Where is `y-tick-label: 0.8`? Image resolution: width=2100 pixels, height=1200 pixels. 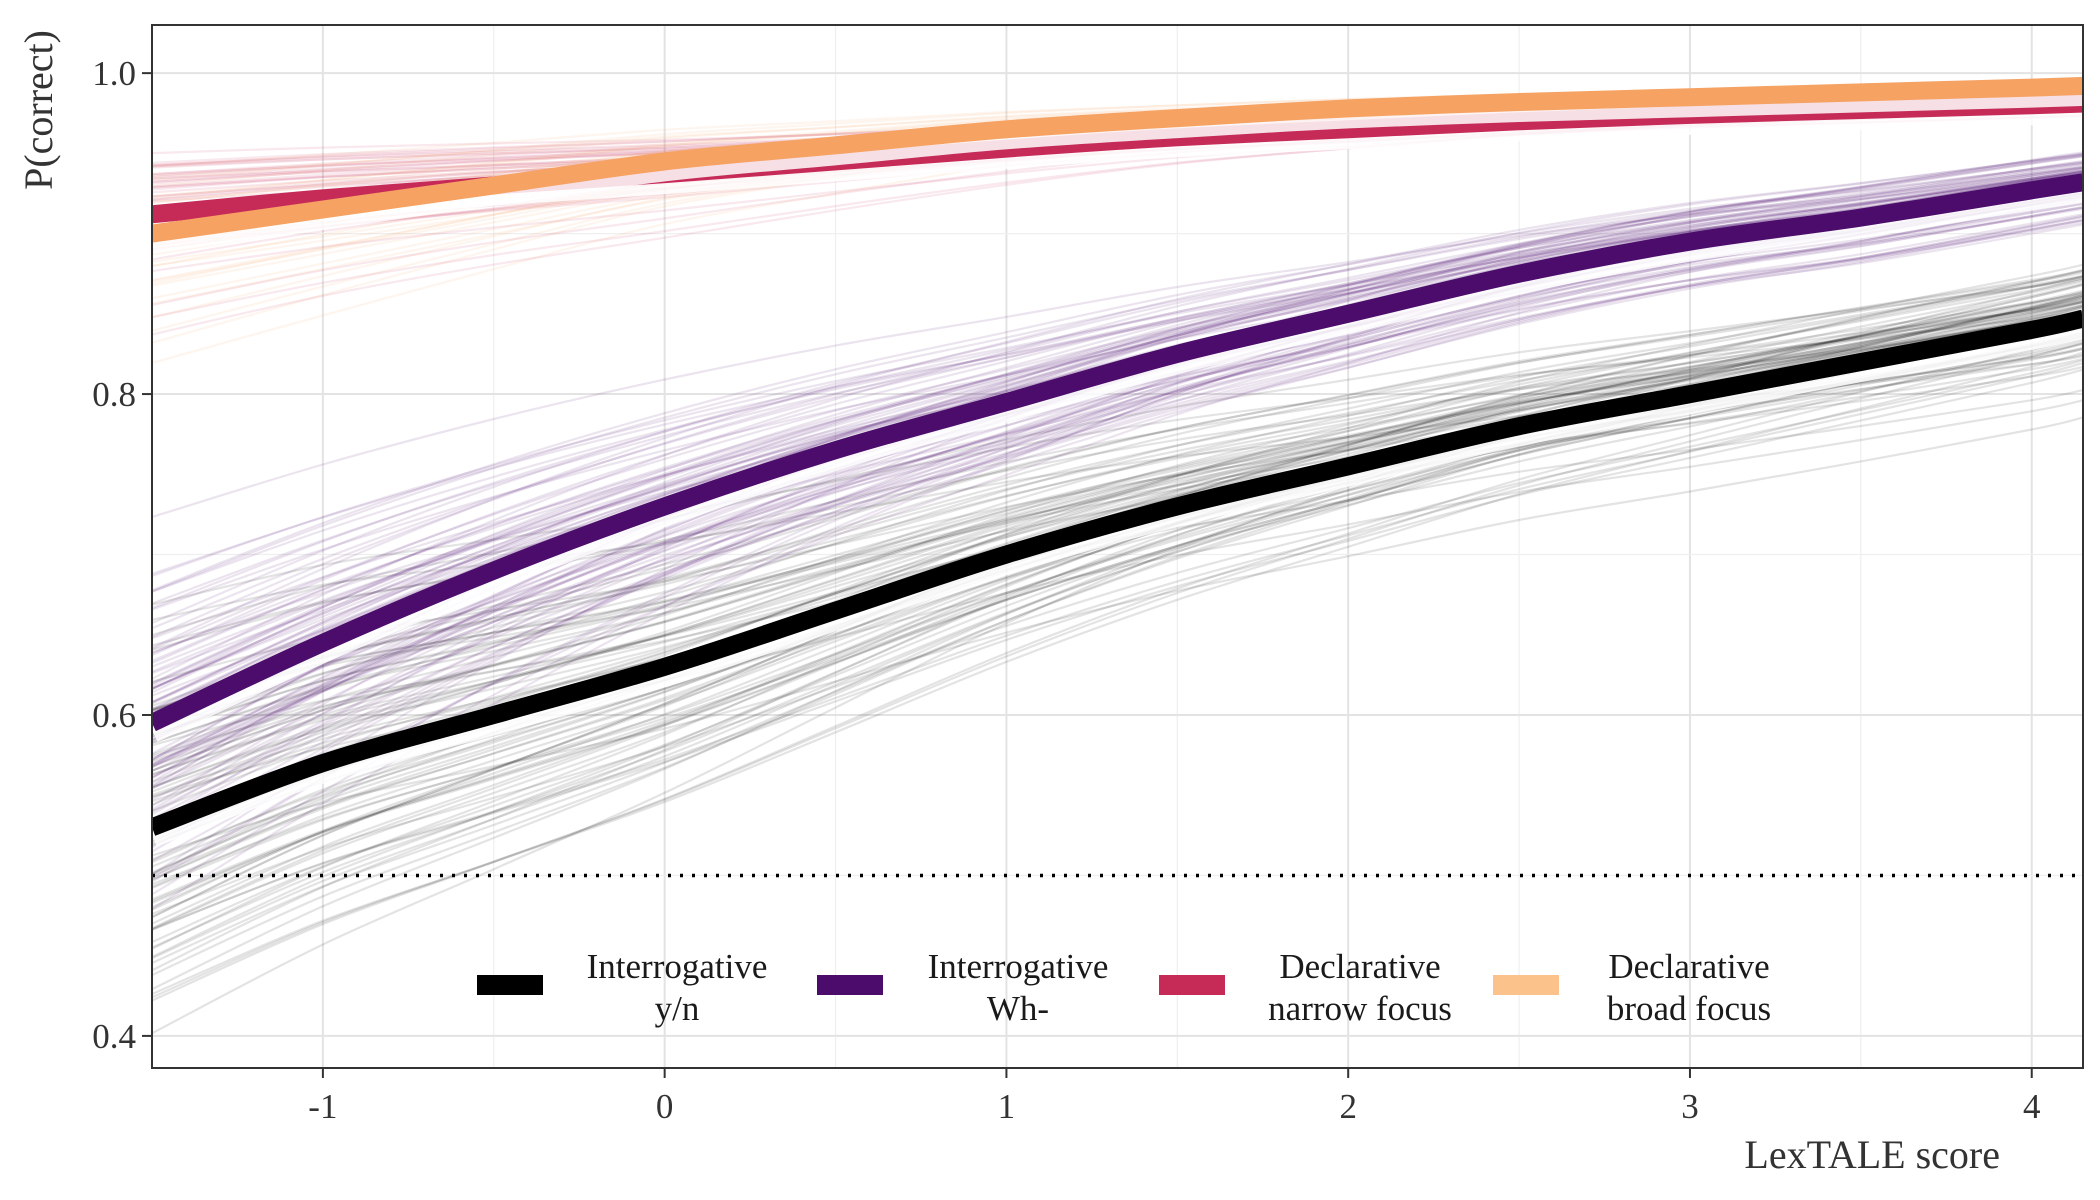 y-tick-label: 0.8 is located at coordinates (114, 394).